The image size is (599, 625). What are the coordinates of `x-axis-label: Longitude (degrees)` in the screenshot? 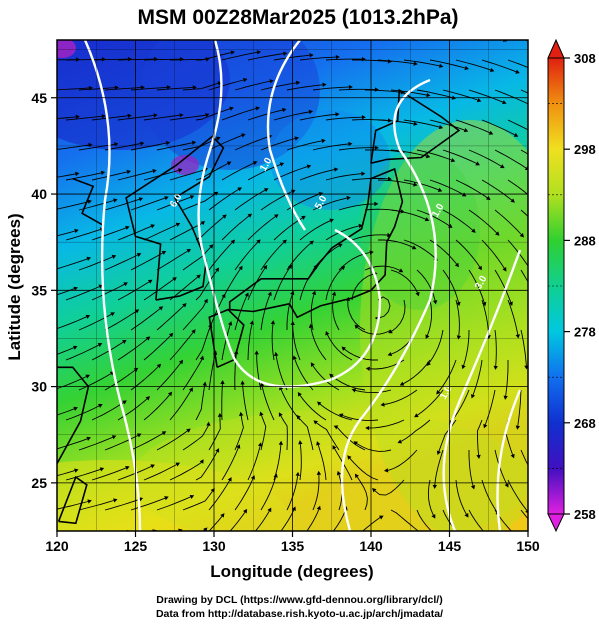 It's located at (291, 571).